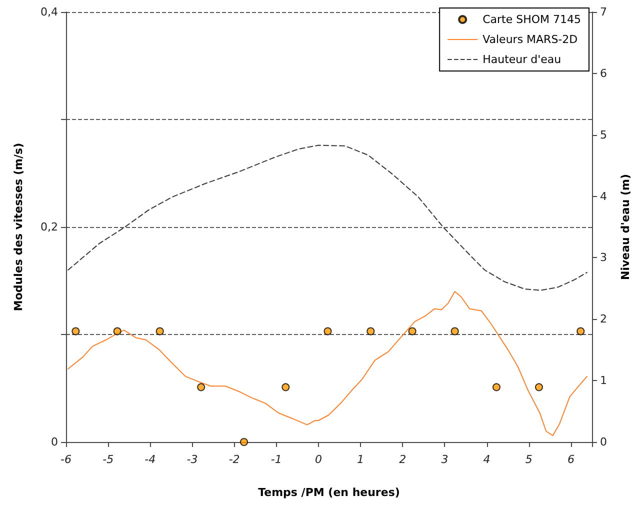 The height and width of the screenshot is (507, 639). I want to click on y2-tick-label: 2, so click(603, 319).